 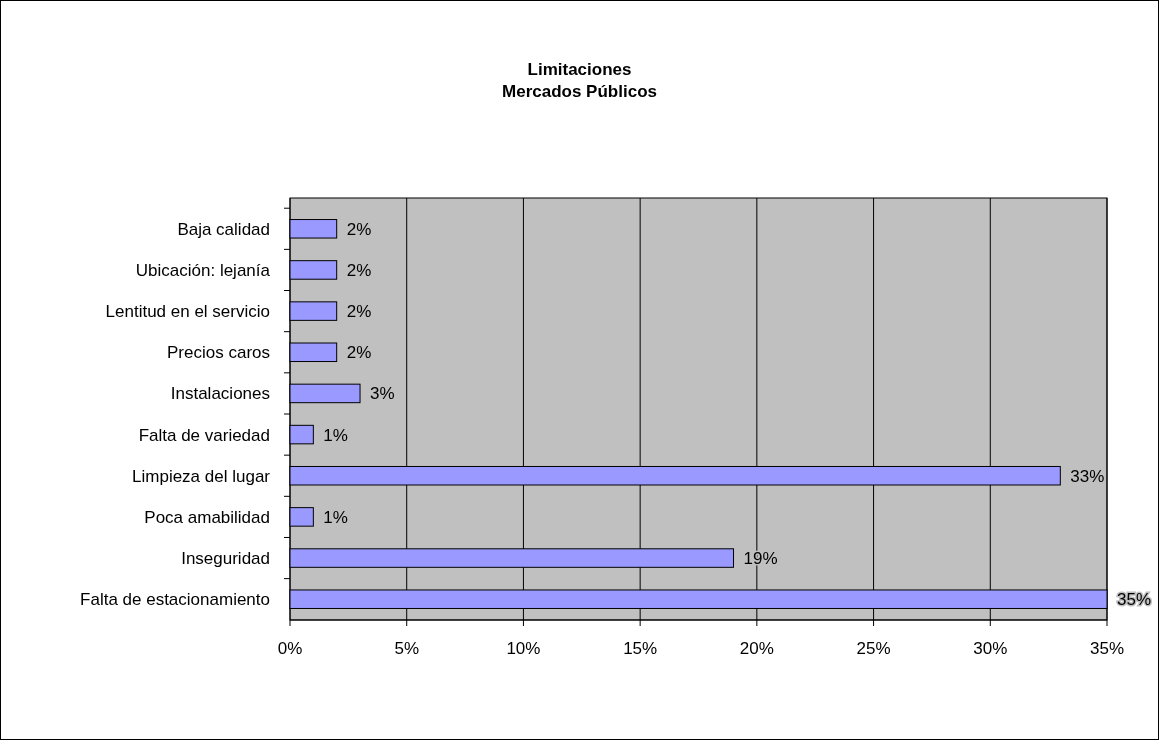 I want to click on x-tick-label: 30%, so click(x=990, y=648).